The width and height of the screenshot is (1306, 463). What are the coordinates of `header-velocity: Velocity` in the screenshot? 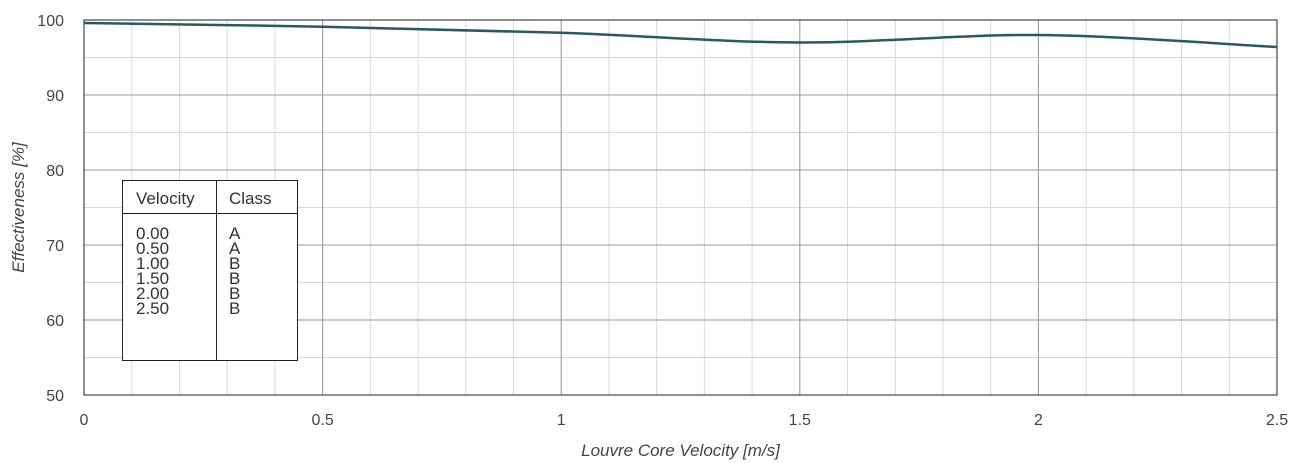 It's located at (170, 197).